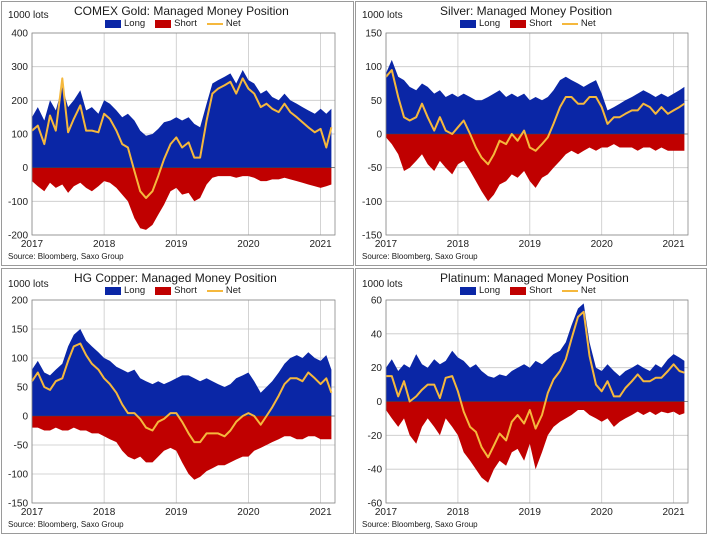  I want to click on y-tick-label: 20, so click(377, 368).